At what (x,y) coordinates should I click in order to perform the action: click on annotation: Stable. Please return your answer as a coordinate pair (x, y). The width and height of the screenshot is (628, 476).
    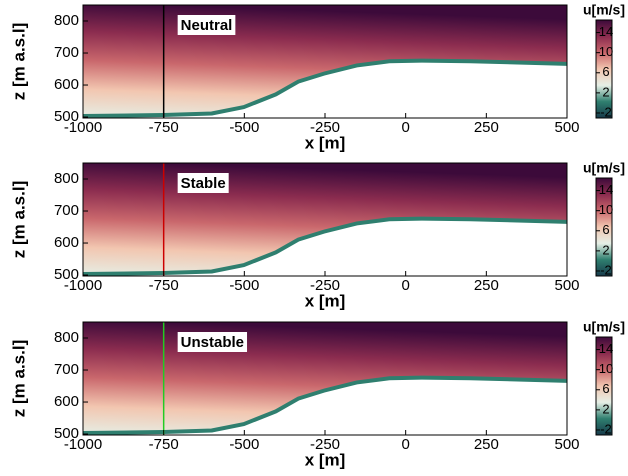
    Looking at the image, I should click on (203, 183).